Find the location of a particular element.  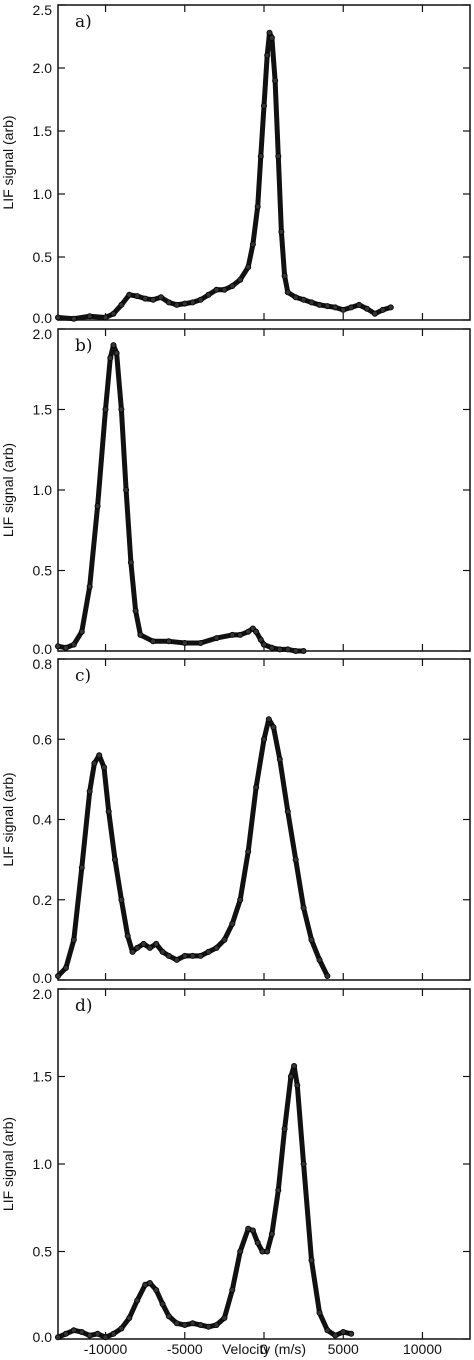

y-tick-label: 2.5 is located at coordinates (43, 10).